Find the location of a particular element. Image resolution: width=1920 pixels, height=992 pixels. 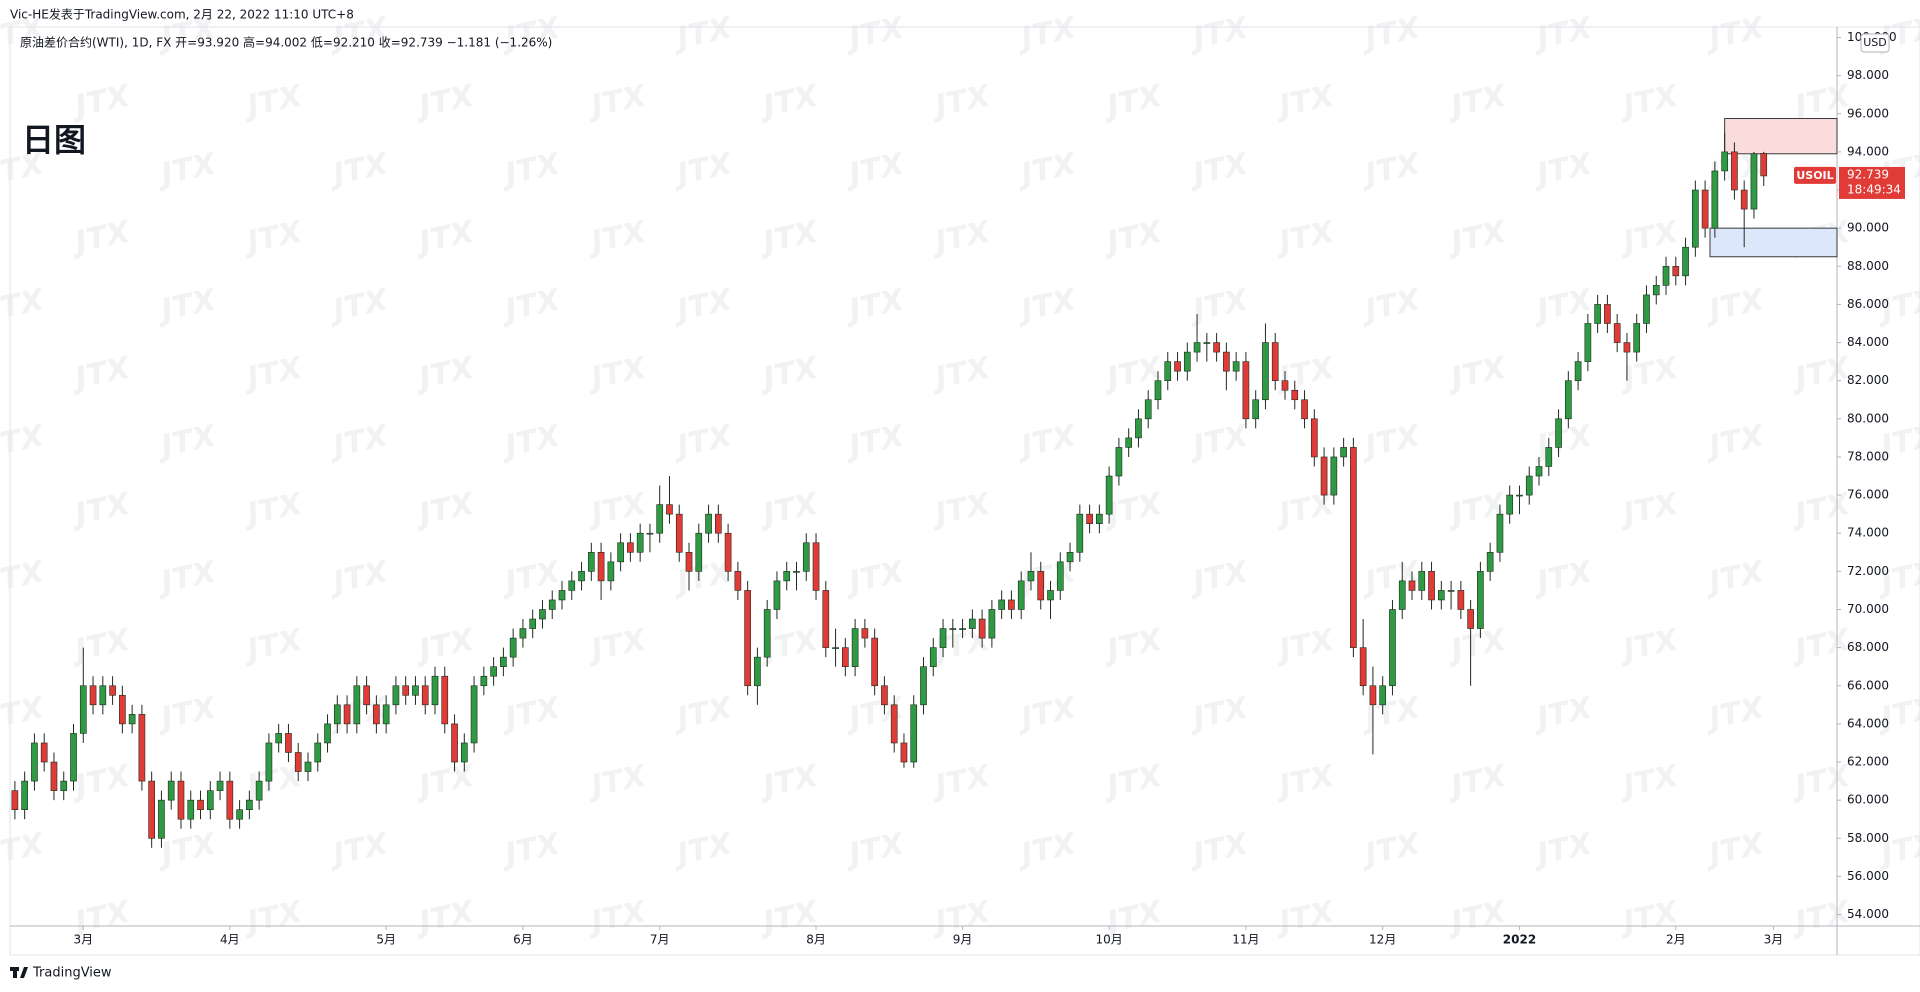

y-tick-label: 76.000 is located at coordinates (1868, 495).